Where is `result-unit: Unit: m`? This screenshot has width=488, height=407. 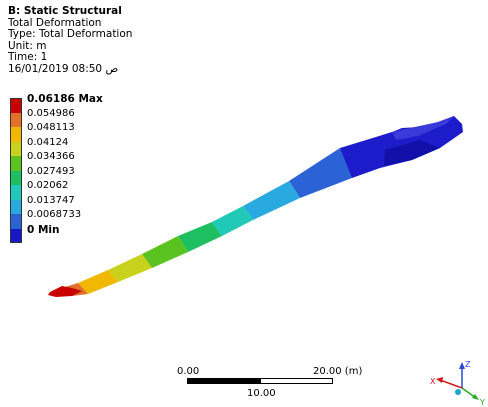 result-unit: Unit: m is located at coordinates (27, 45).